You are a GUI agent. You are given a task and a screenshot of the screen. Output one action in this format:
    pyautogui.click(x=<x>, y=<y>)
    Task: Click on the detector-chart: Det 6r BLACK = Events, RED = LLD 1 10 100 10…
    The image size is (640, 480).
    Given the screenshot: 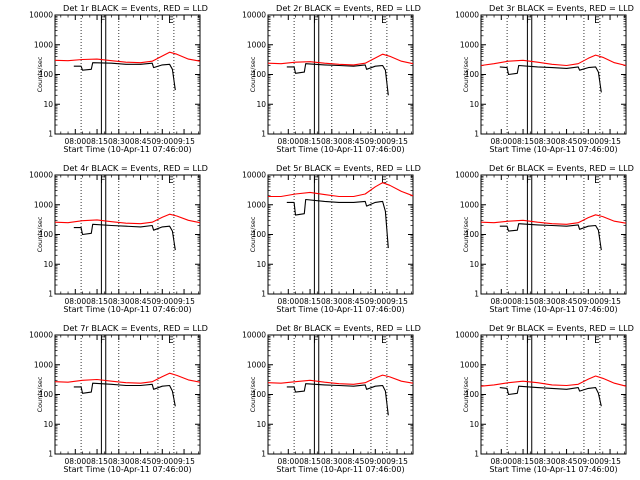 What is the action you would take?
    pyautogui.click(x=544, y=238)
    